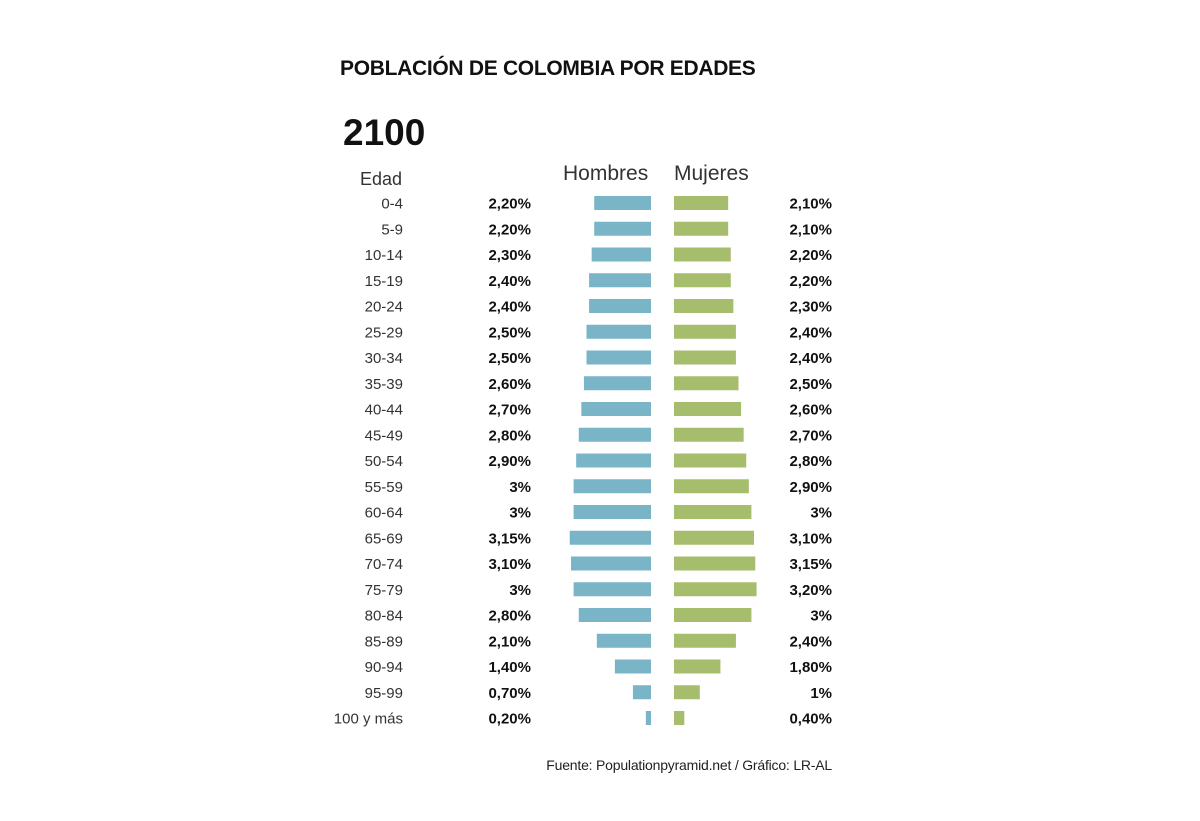 This screenshot has width=1200, height=821. Describe the element at coordinates (548, 68) in the screenshot. I see `chart-title: POBLACIÓN DE COLOMBIA POR EDADES` at that location.